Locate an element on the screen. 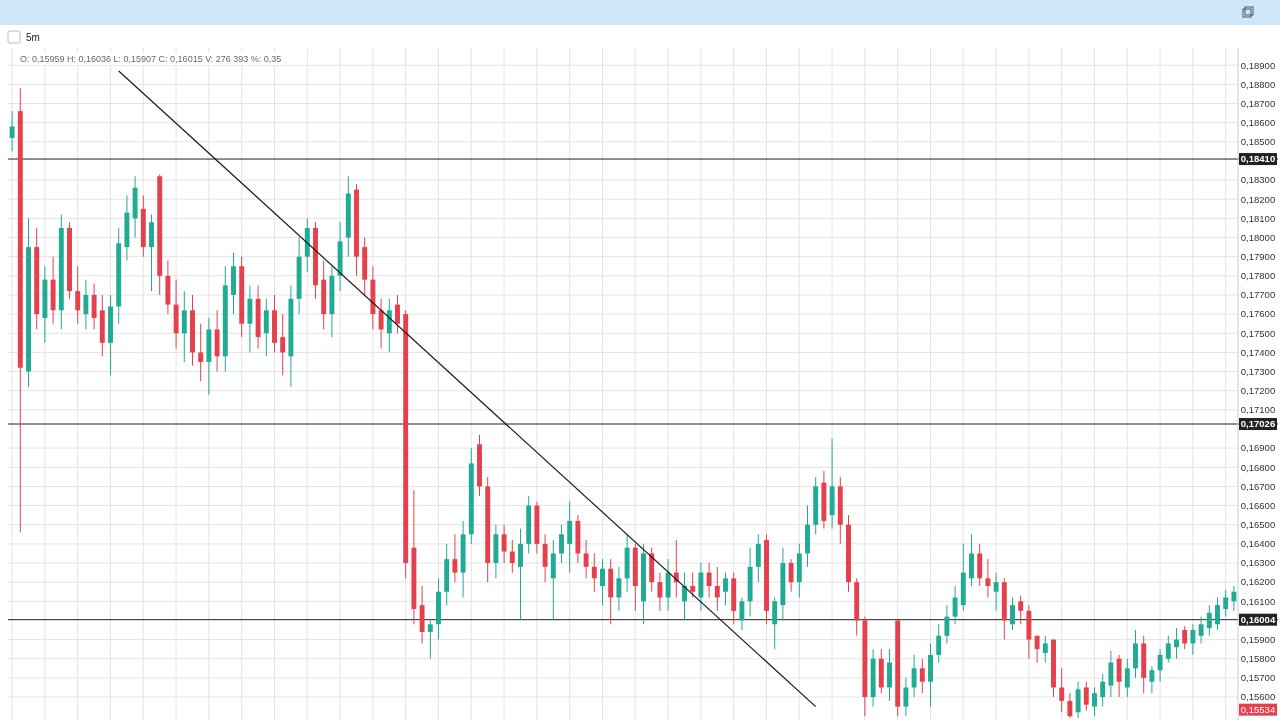 Image resolution: width=1280 pixels, height=720 pixels. y-tick-label: 0,17500 is located at coordinates (1258, 333).